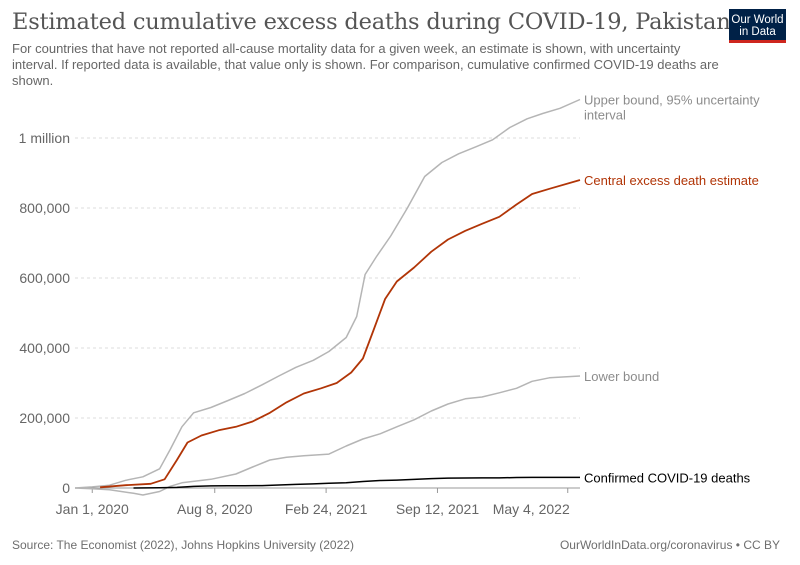  I want to click on x-tick-label: Jan 1, 2020, so click(92, 509).